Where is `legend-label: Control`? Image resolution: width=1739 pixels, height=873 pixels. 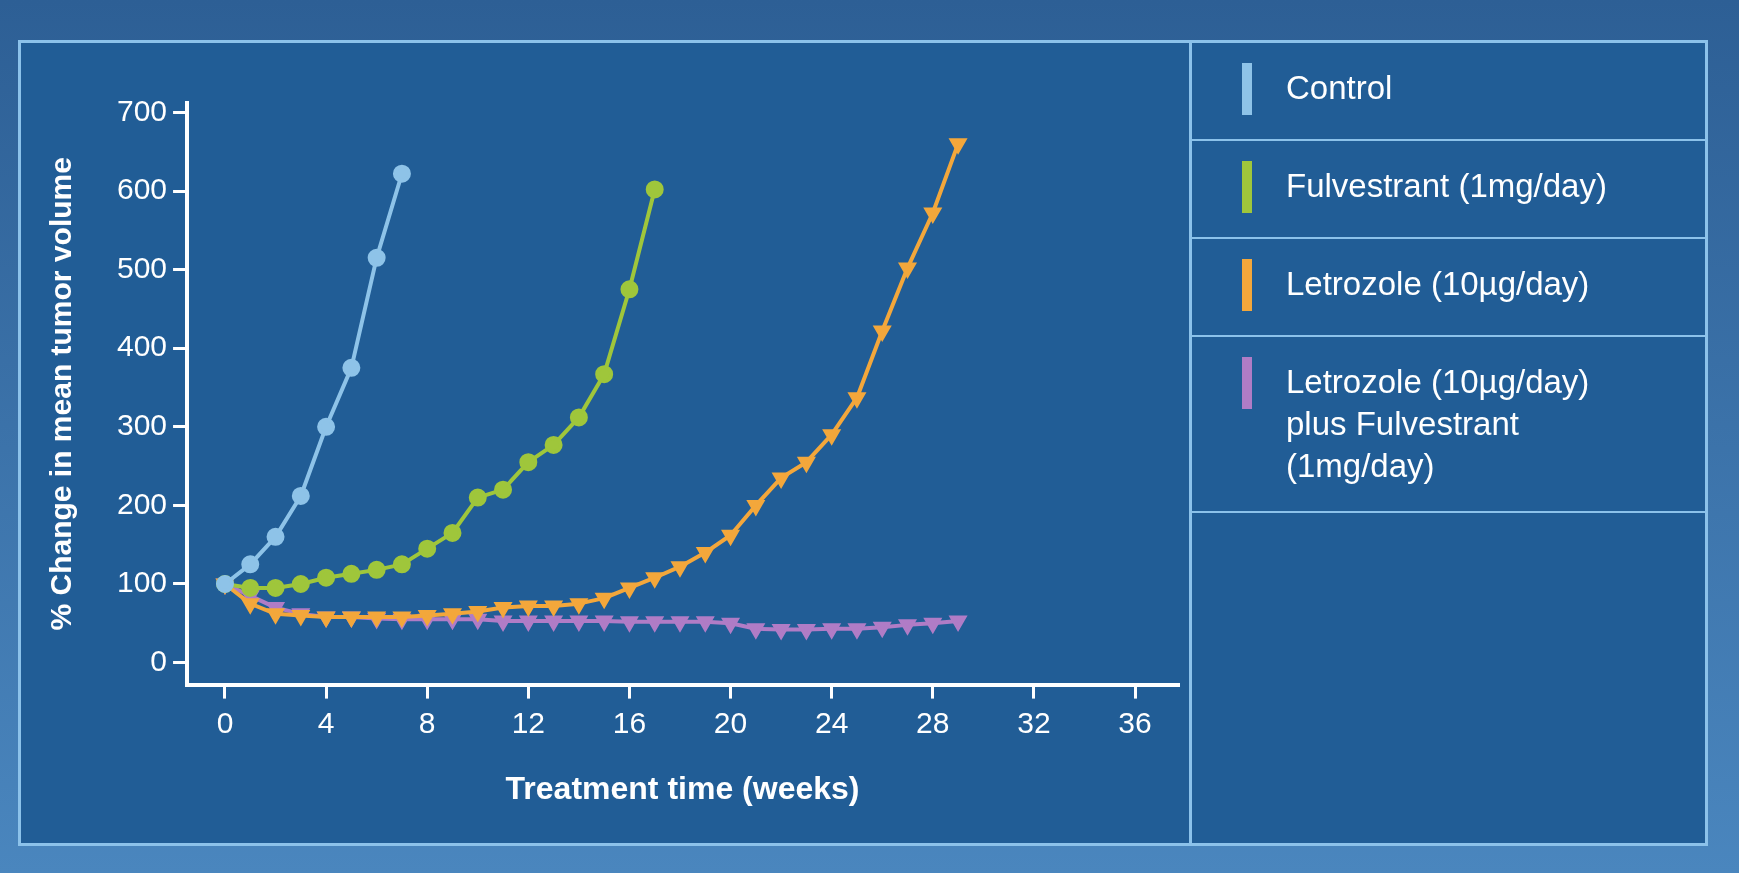
legend-label: Control is located at coordinates (1339, 88).